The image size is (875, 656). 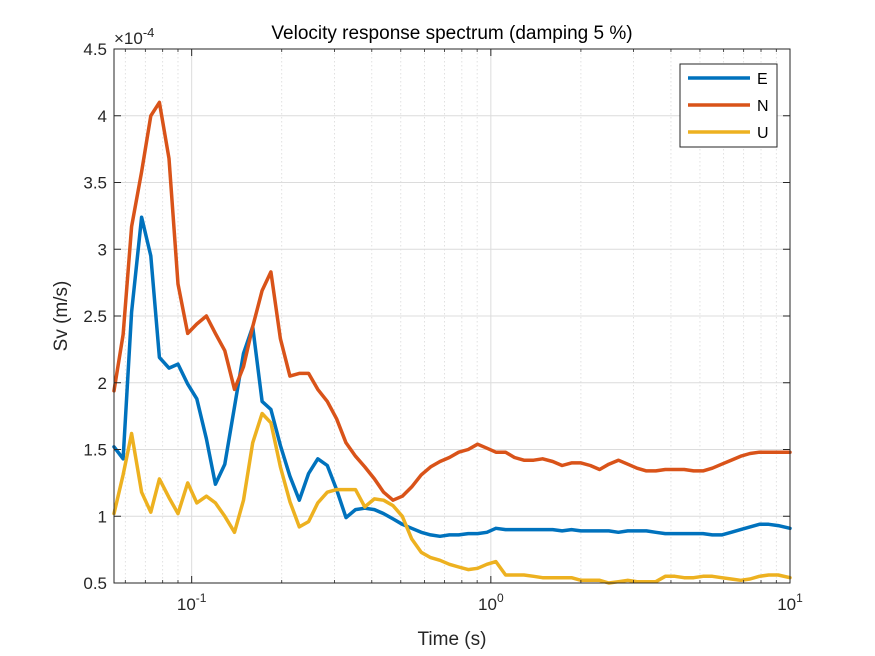 What do you see at coordinates (149, 32) in the screenshot?
I see `y-exponent-power: -4` at bounding box center [149, 32].